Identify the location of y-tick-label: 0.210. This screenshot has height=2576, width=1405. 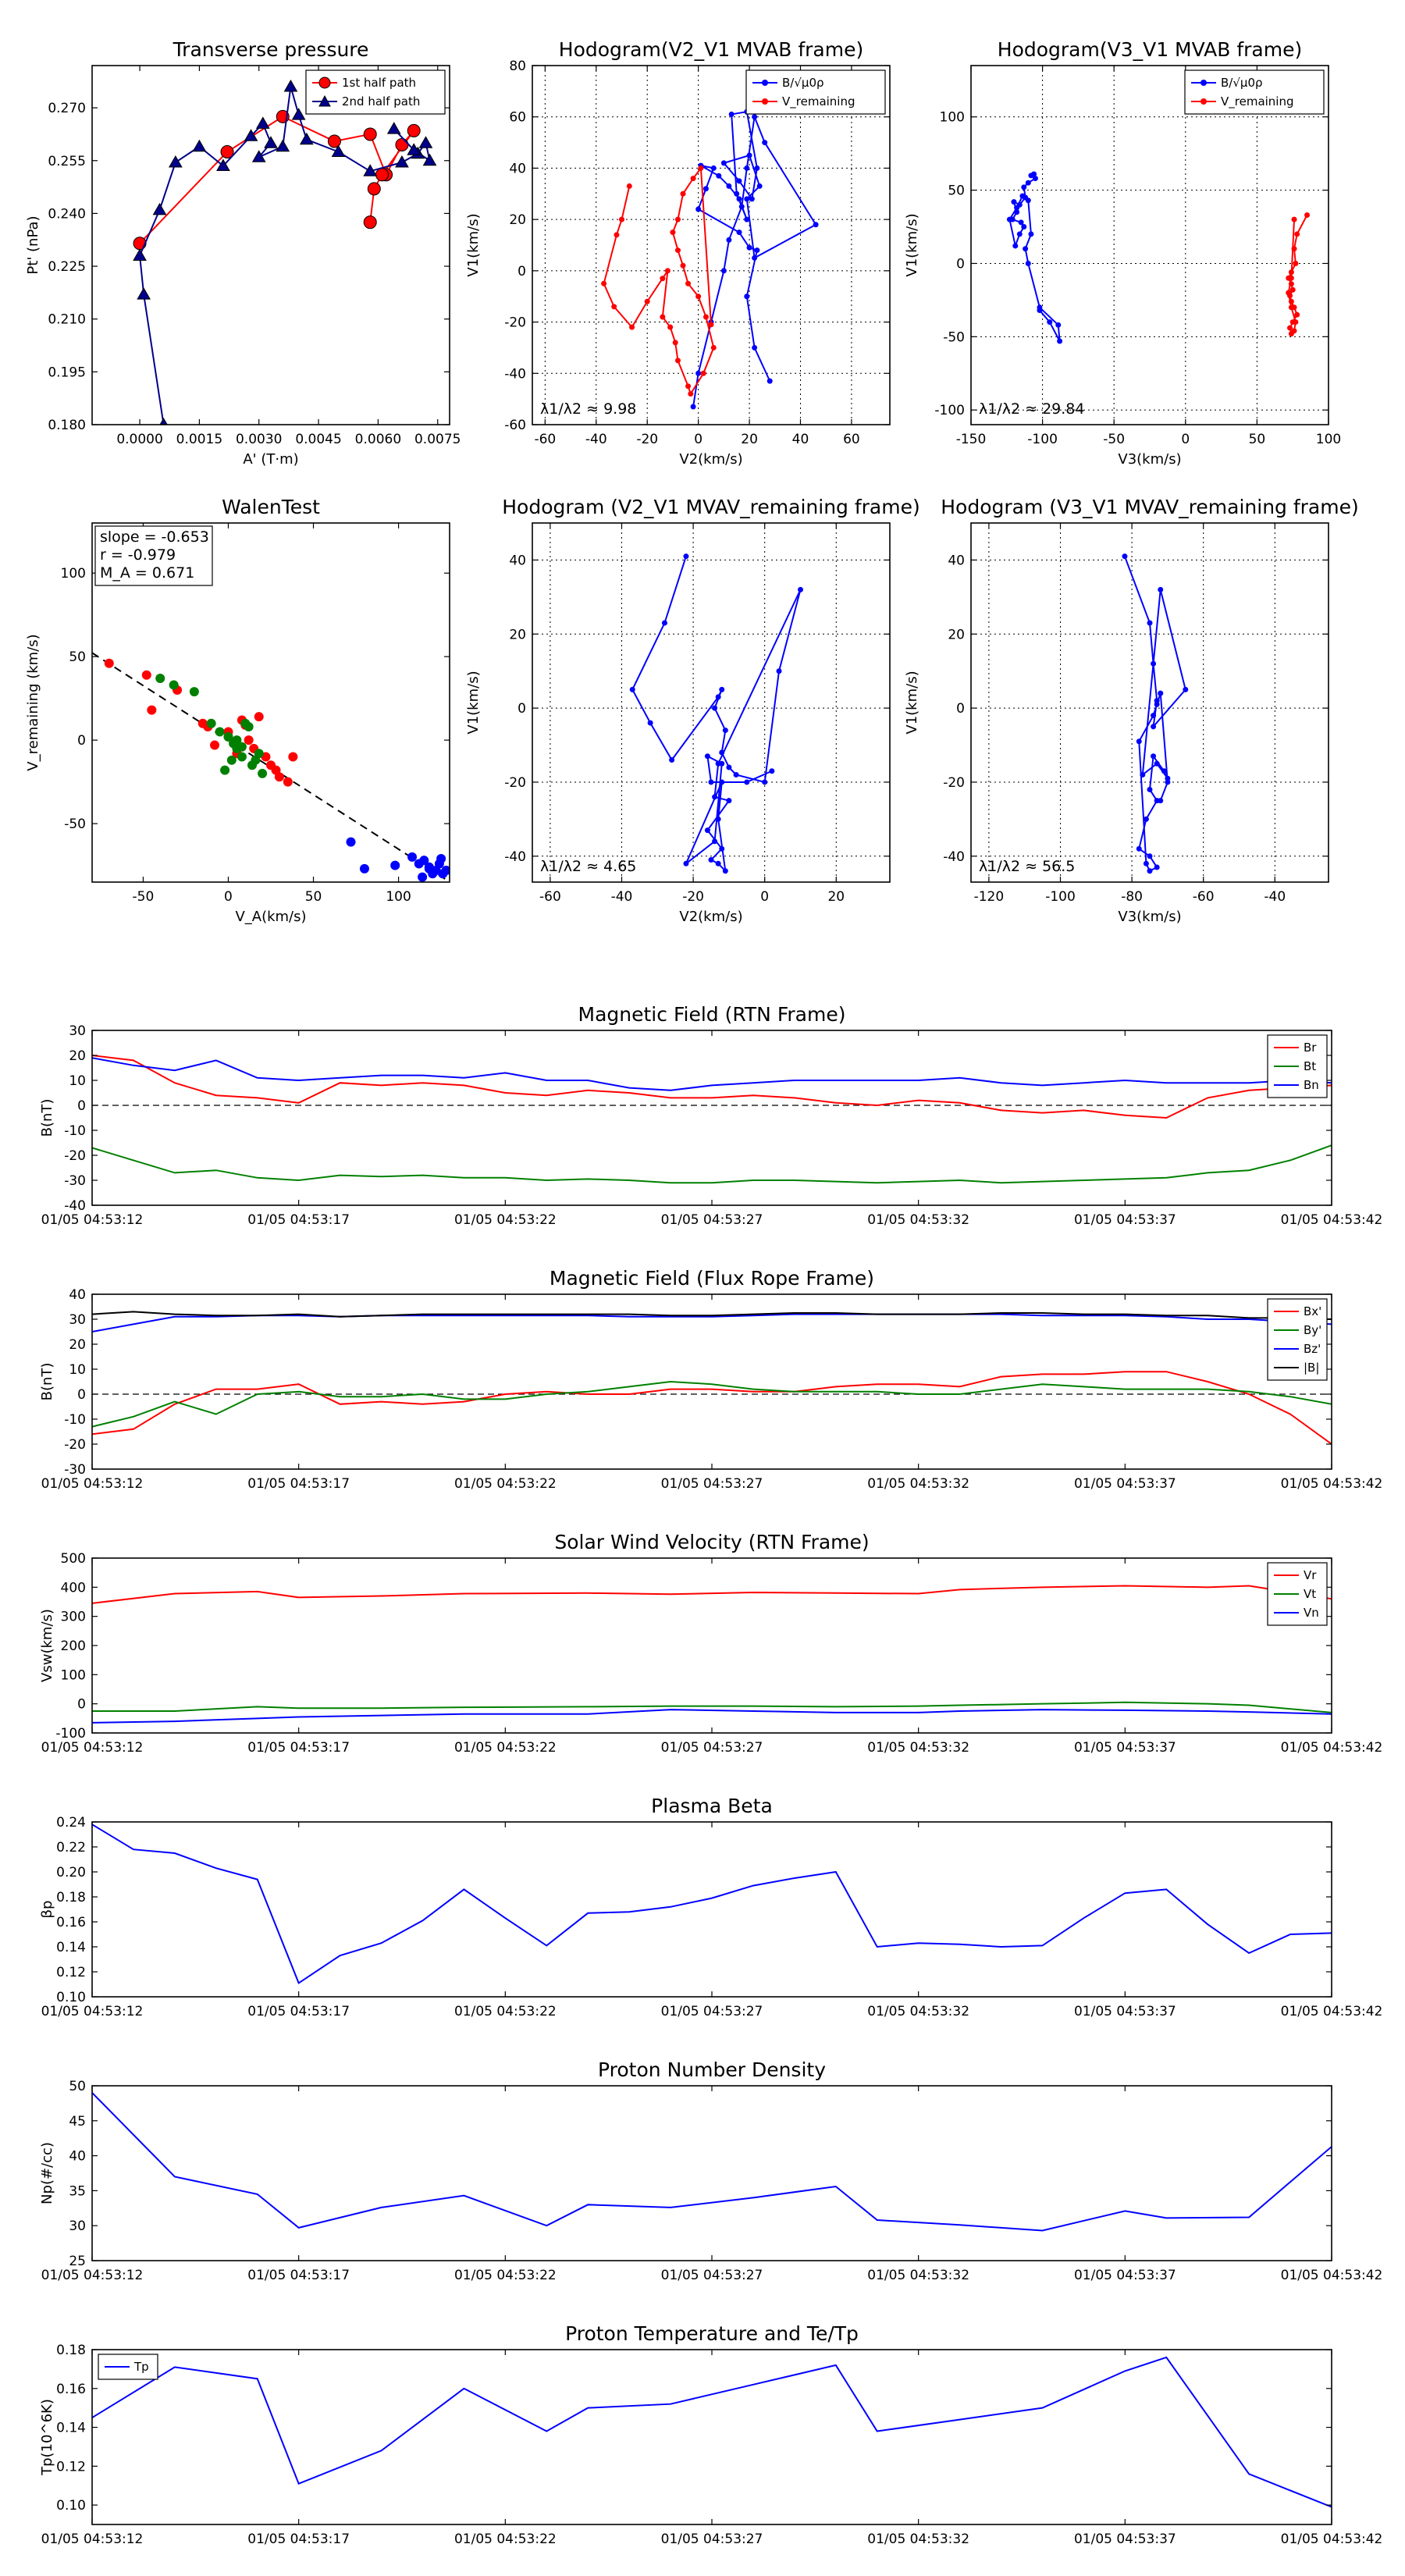
(67, 320).